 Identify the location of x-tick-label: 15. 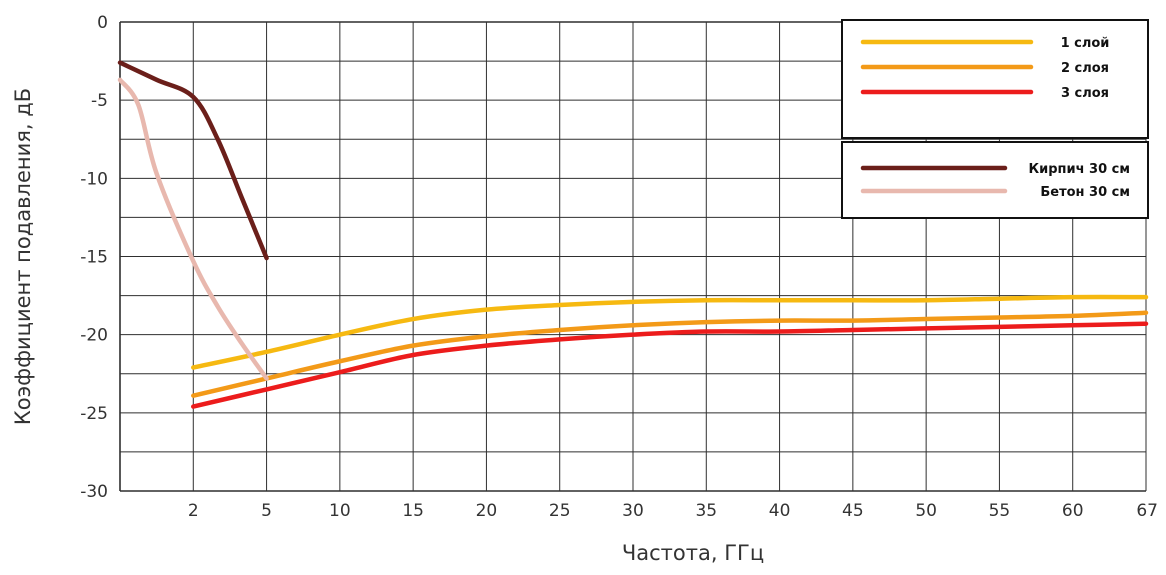
(413, 511).